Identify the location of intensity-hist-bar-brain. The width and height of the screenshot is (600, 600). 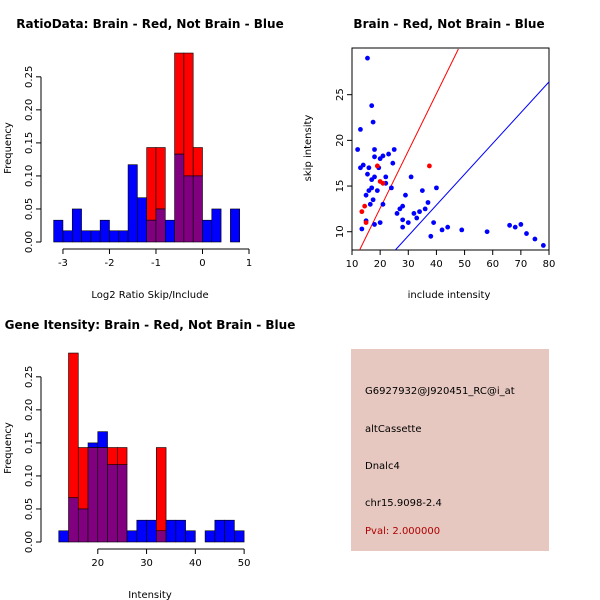
(73, 425).